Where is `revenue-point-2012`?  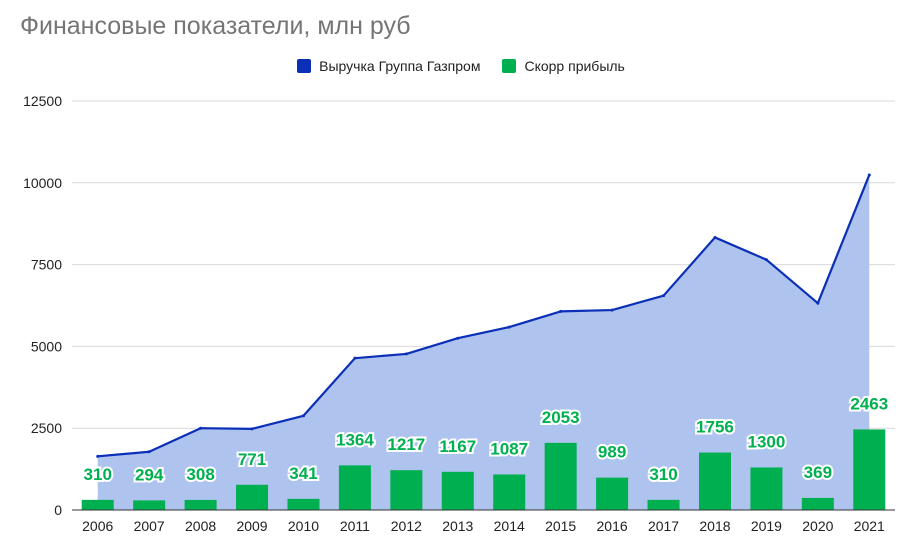
revenue-point-2012 is located at coordinates (406, 354).